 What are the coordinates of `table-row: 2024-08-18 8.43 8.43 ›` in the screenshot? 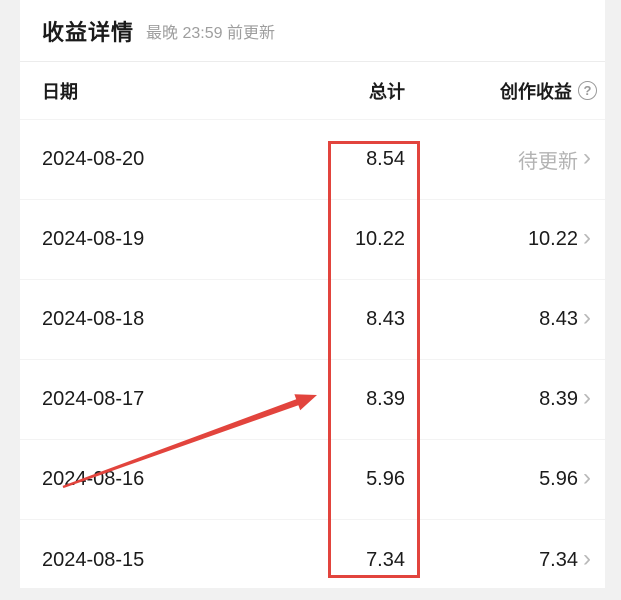 It's located at (312, 320).